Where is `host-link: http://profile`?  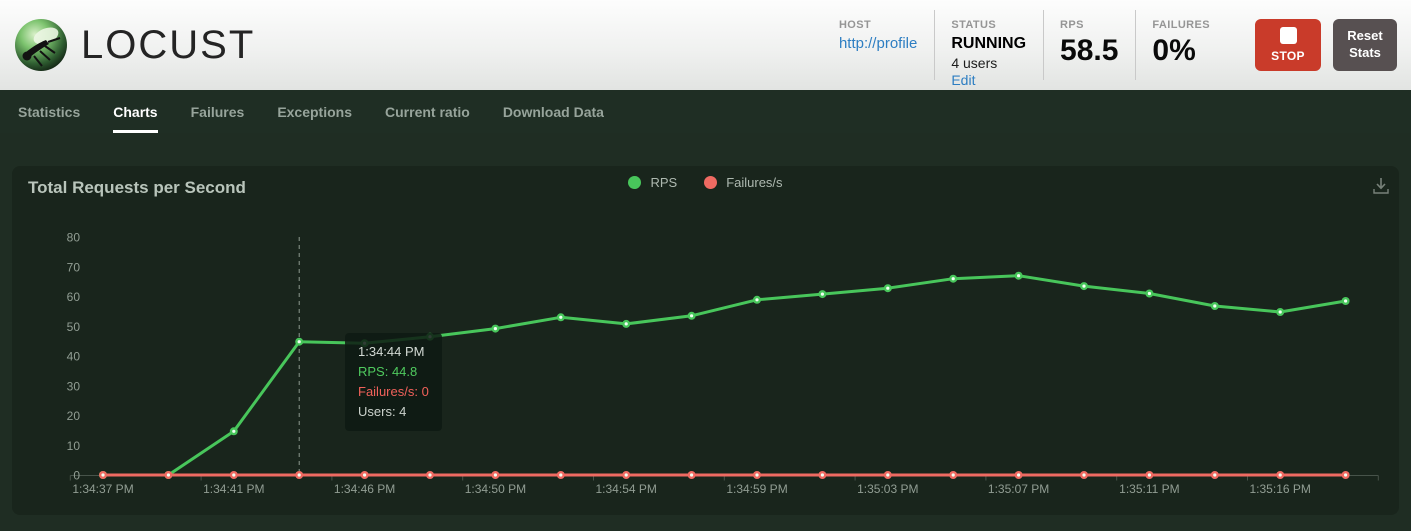 host-link: http://profile is located at coordinates (878, 43).